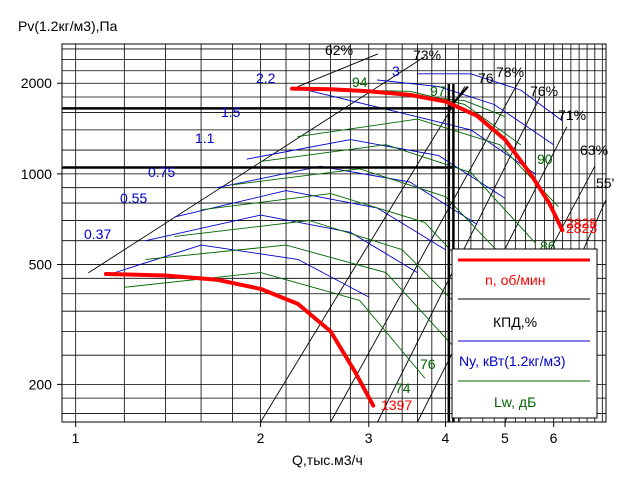 The height and width of the screenshot is (481, 617). What do you see at coordinates (327, 460) in the screenshot?
I see `x-axis-label: Q,тыс.м3/ч` at bounding box center [327, 460].